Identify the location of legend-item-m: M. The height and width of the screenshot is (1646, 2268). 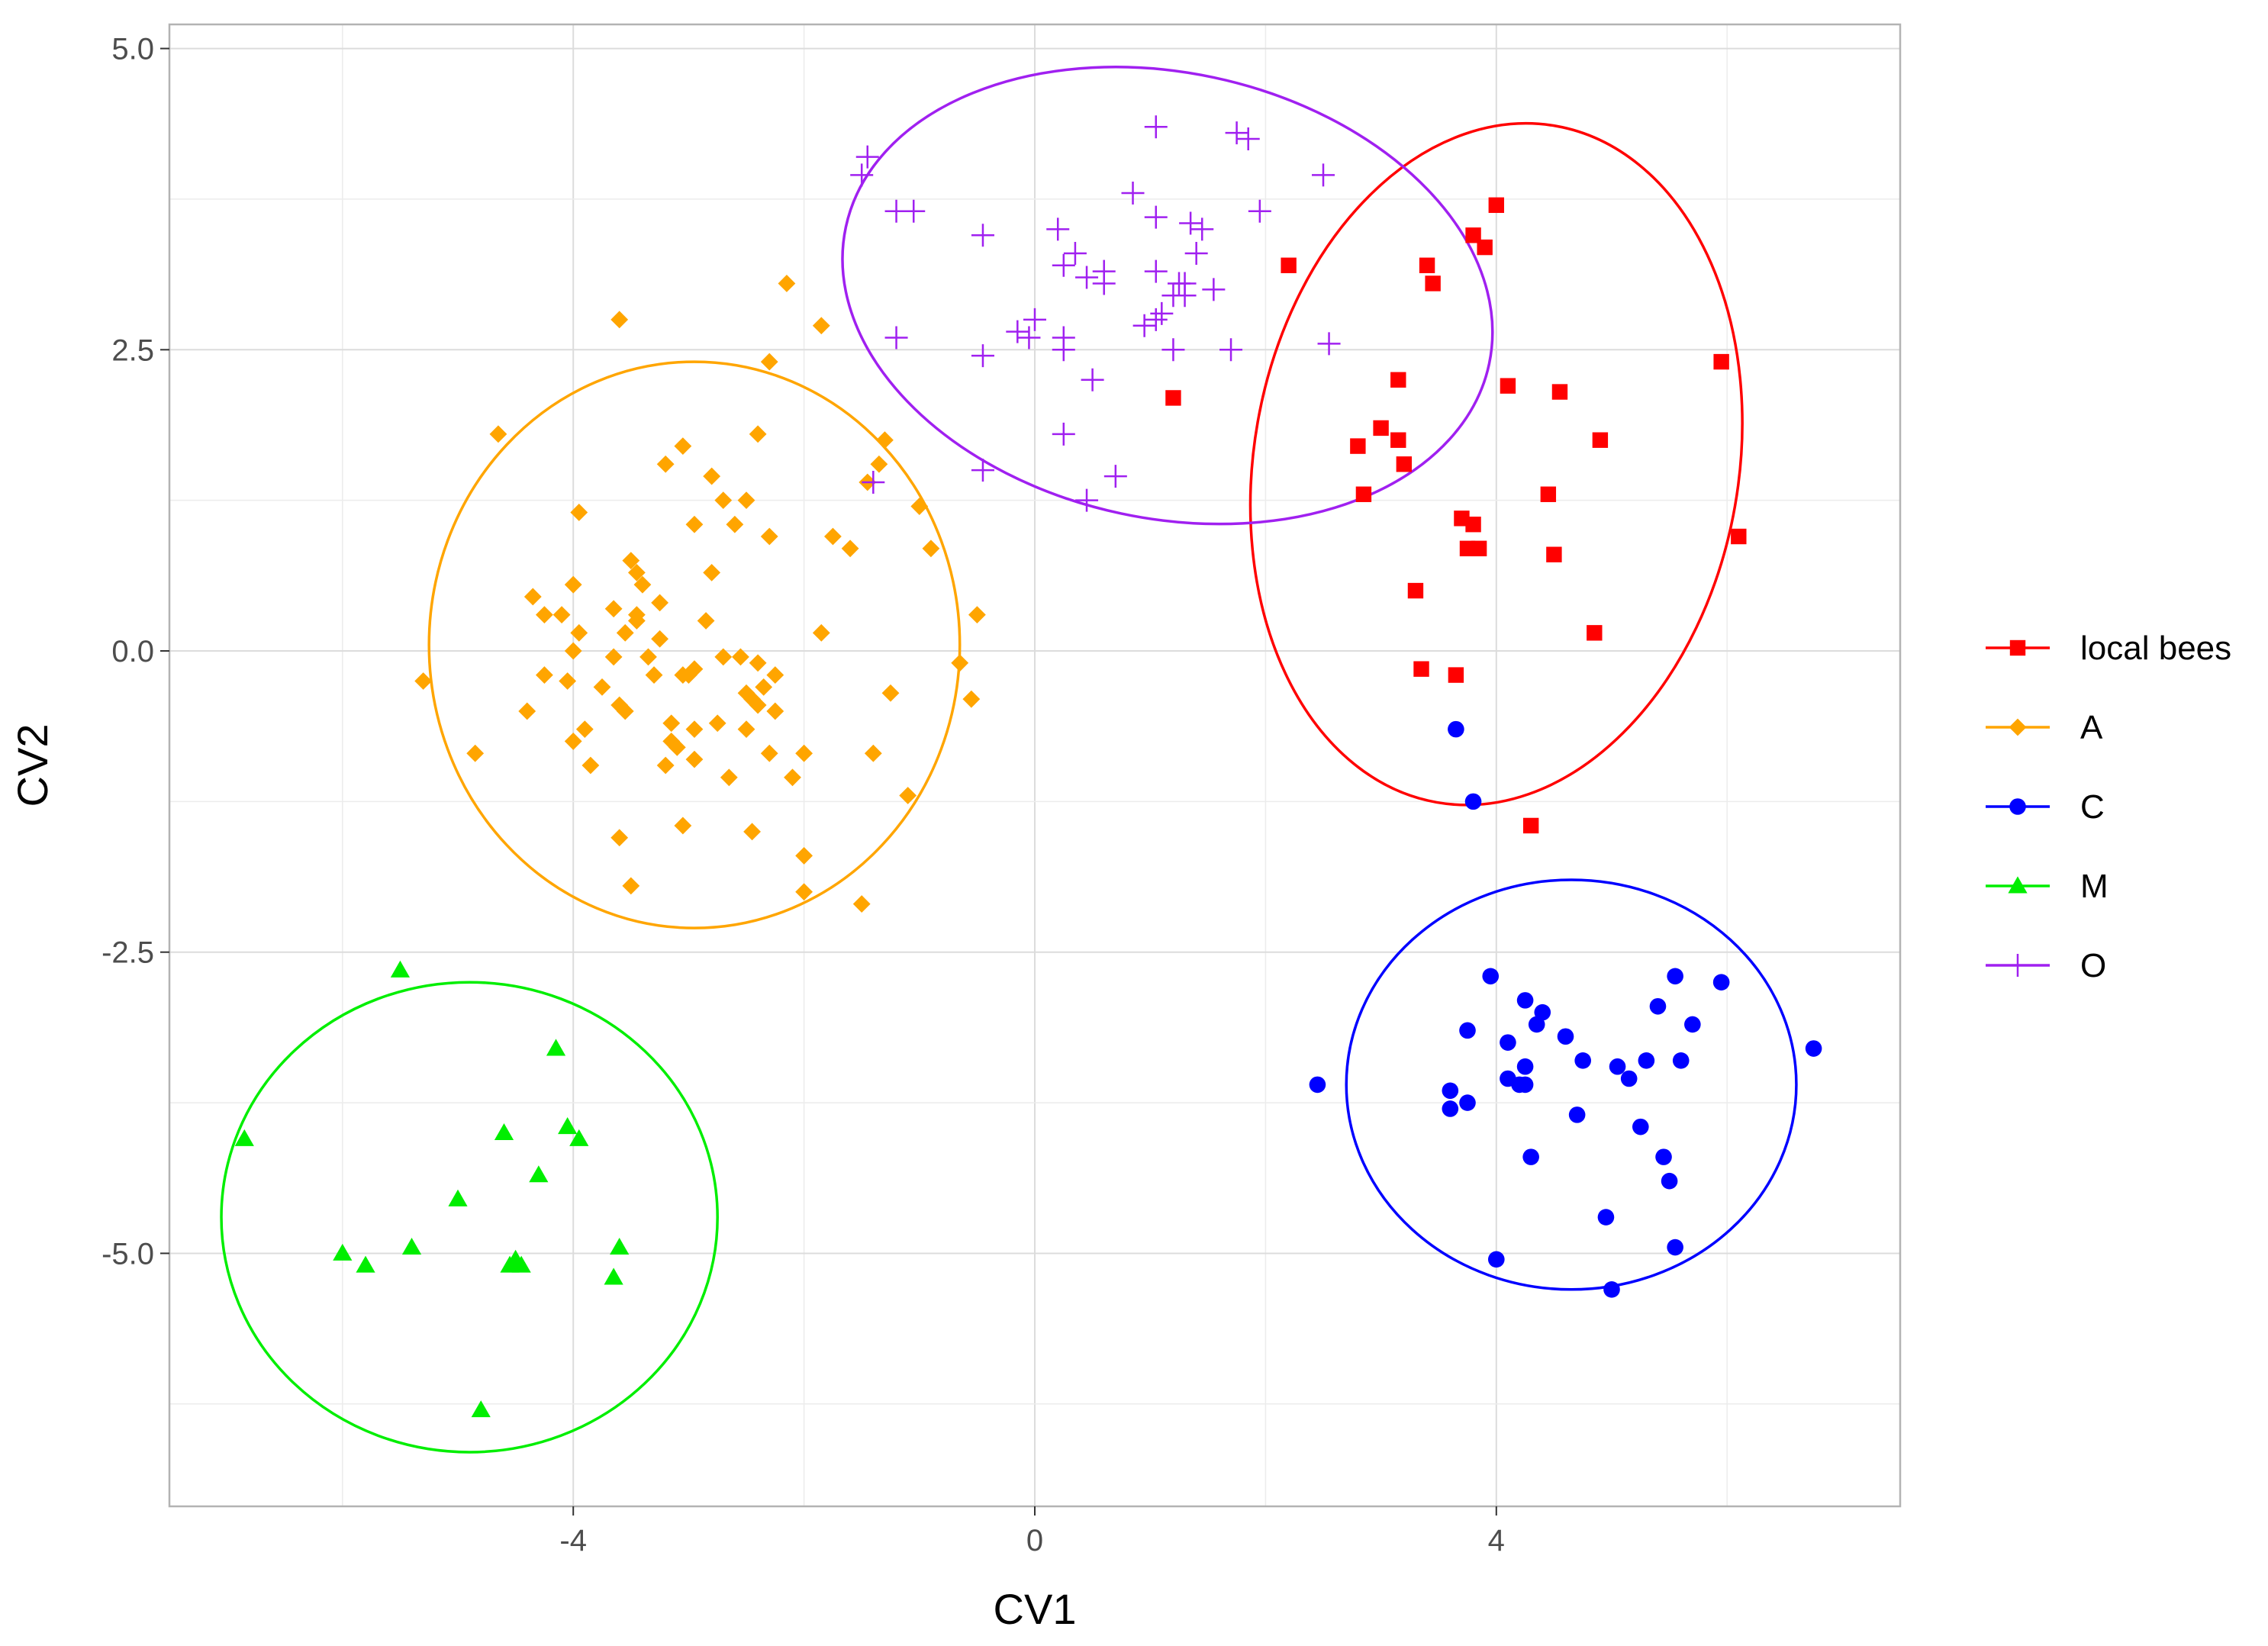
(2048, 887).